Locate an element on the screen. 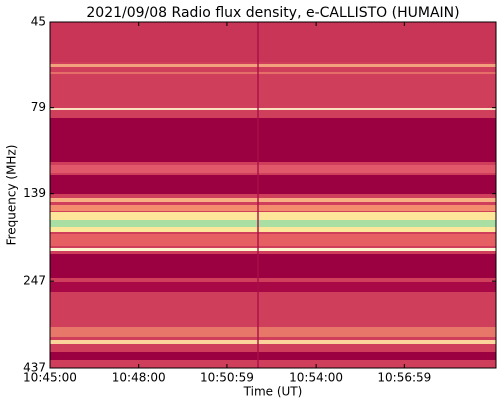 Image resolution: width=504 pixels, height=404 pixels. y-tick-label: 437 is located at coordinates (34, 368).